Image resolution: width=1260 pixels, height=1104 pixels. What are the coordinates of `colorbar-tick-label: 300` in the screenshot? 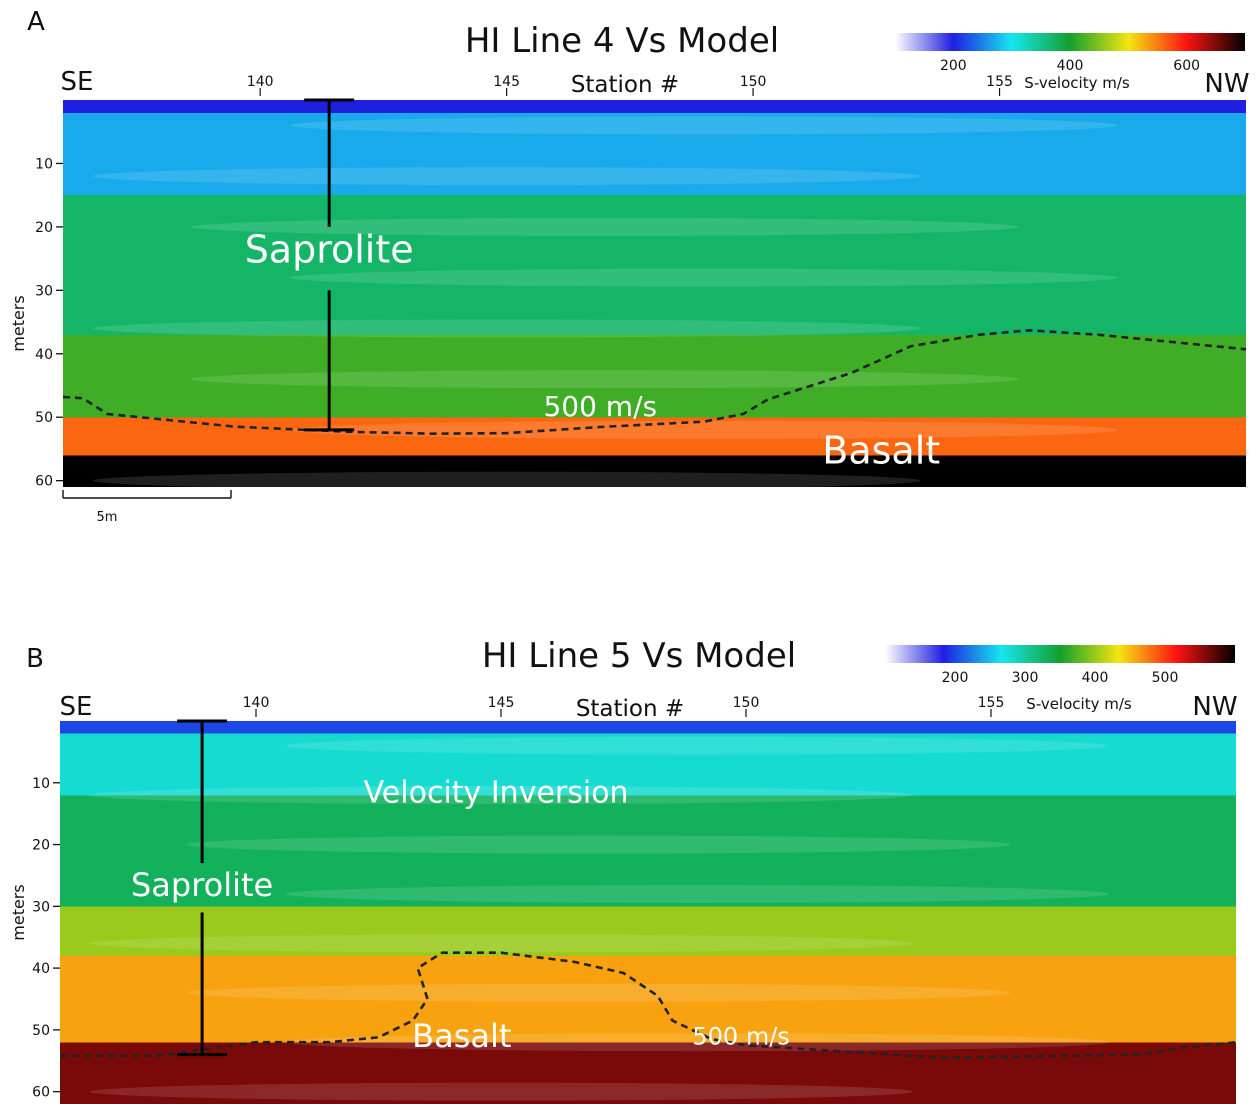 It's located at (1025, 678).